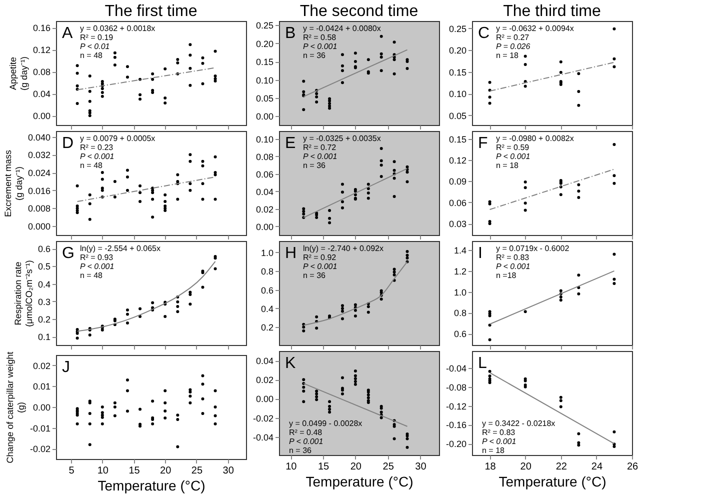  I want to click on chart-title: The second time, so click(359, 11).